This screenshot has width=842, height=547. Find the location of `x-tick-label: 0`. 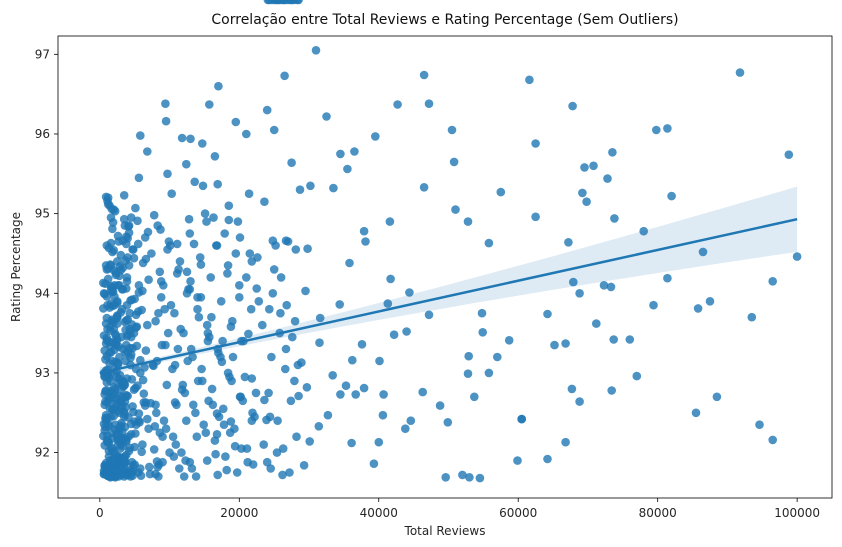

x-tick-label: 0 is located at coordinates (100, 513).